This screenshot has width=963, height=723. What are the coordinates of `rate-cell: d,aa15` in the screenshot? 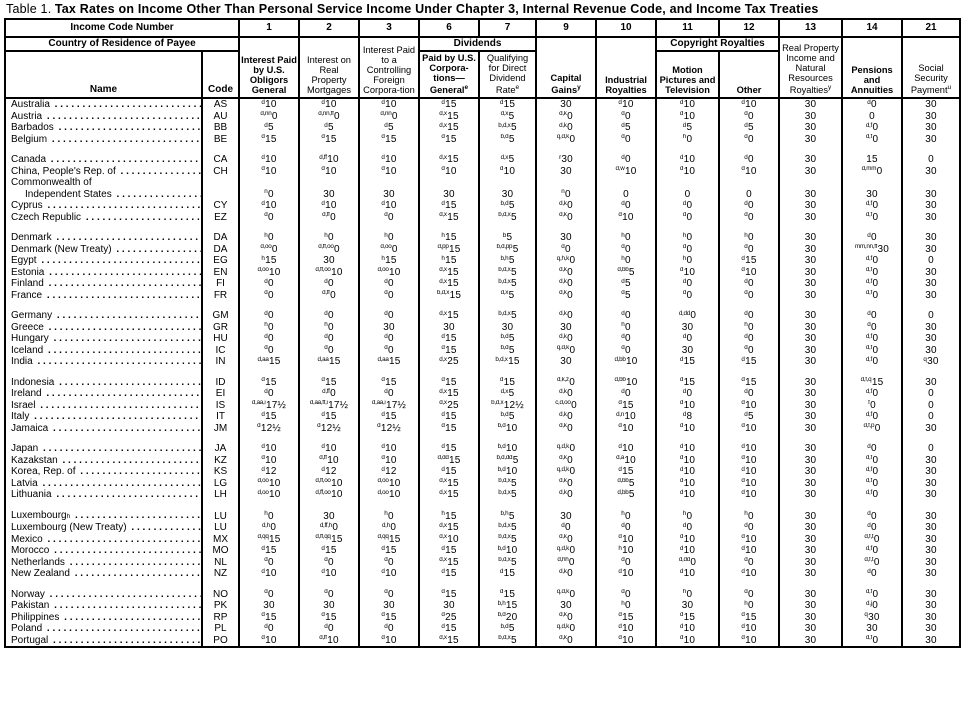 It's located at (269, 362).